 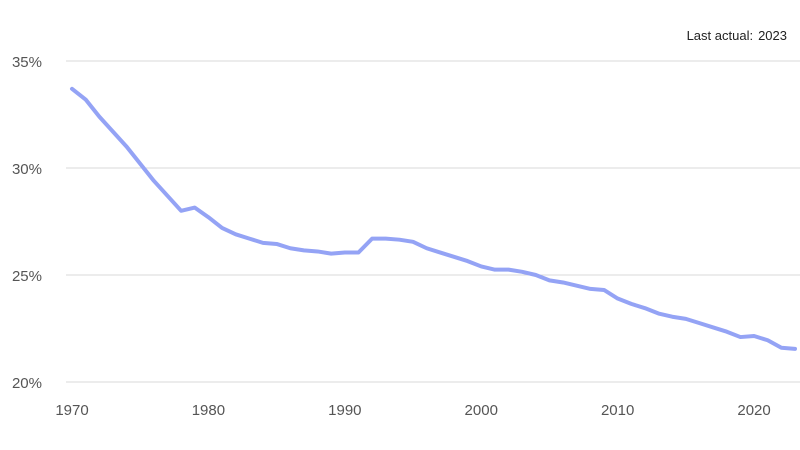 I want to click on last-actual-note: Last actual: 2023, so click(x=737, y=35).